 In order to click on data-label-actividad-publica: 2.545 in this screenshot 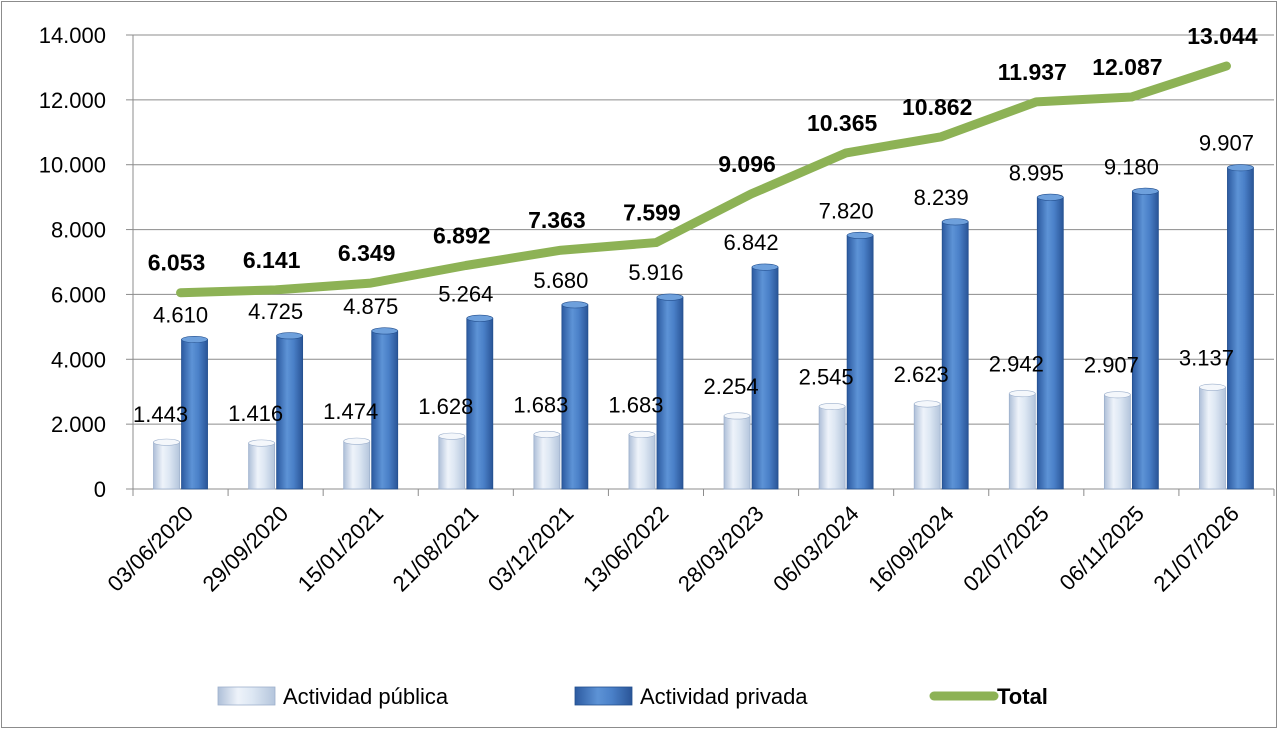, I will do `click(826, 376)`.